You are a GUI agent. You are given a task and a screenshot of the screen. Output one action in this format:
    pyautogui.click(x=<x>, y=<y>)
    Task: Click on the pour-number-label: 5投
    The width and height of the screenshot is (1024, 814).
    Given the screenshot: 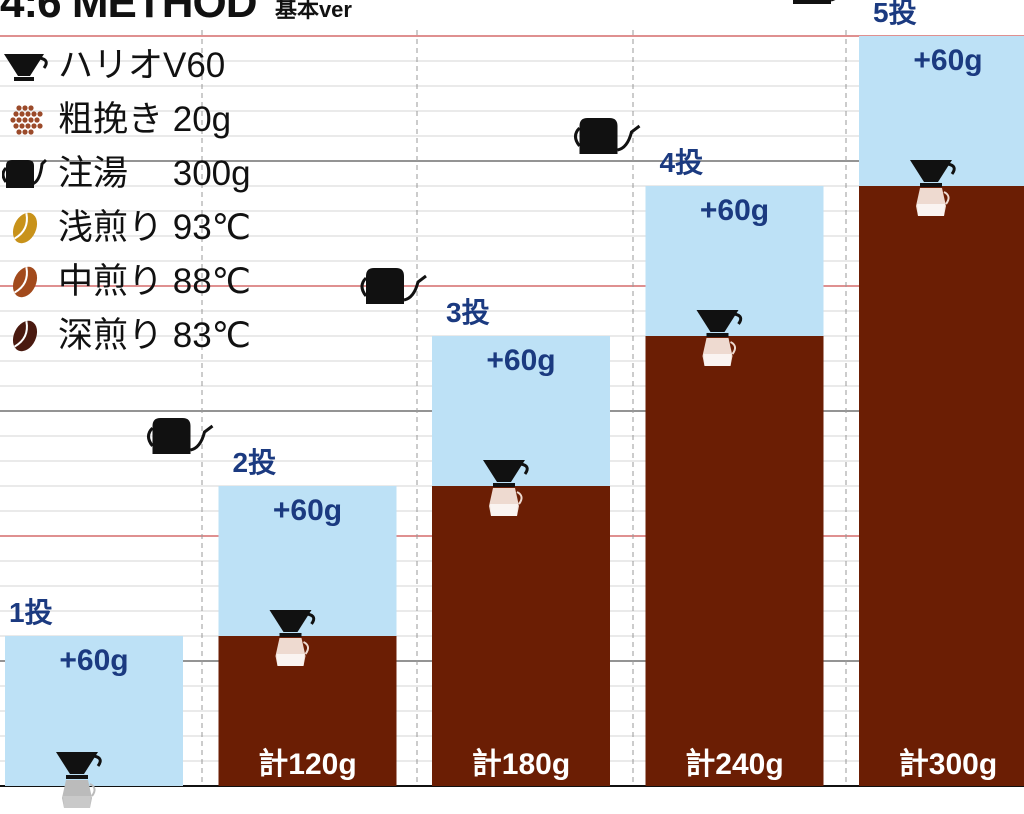 What is the action you would take?
    pyautogui.click(x=895, y=14)
    